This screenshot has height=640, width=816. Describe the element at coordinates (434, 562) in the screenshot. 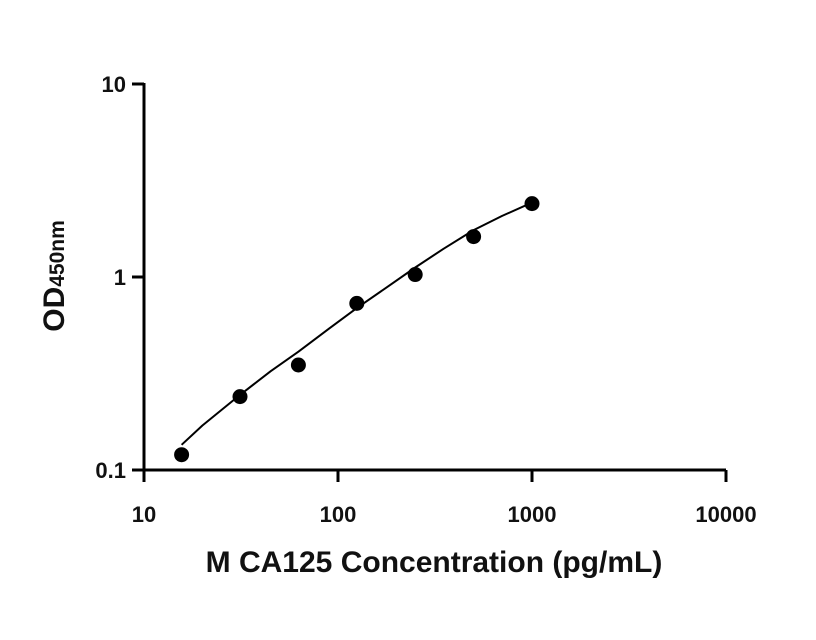

I see `x-axis-title: M CA125 Concentration (pg/mL)` at that location.